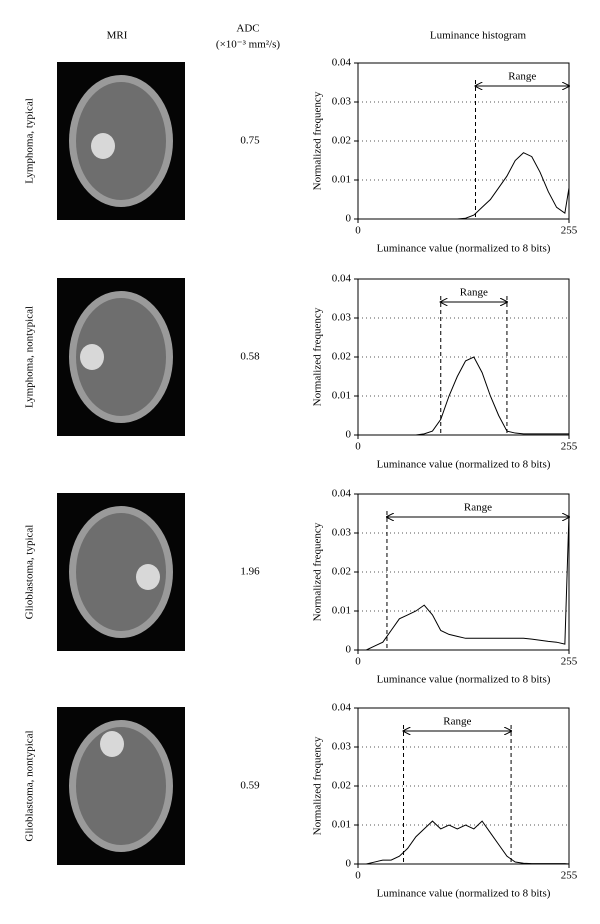 Image resolution: width=600 pixels, height=924 pixels. What do you see at coordinates (250, 141) in the screenshot?
I see `adc-value: 0.75` at bounding box center [250, 141].